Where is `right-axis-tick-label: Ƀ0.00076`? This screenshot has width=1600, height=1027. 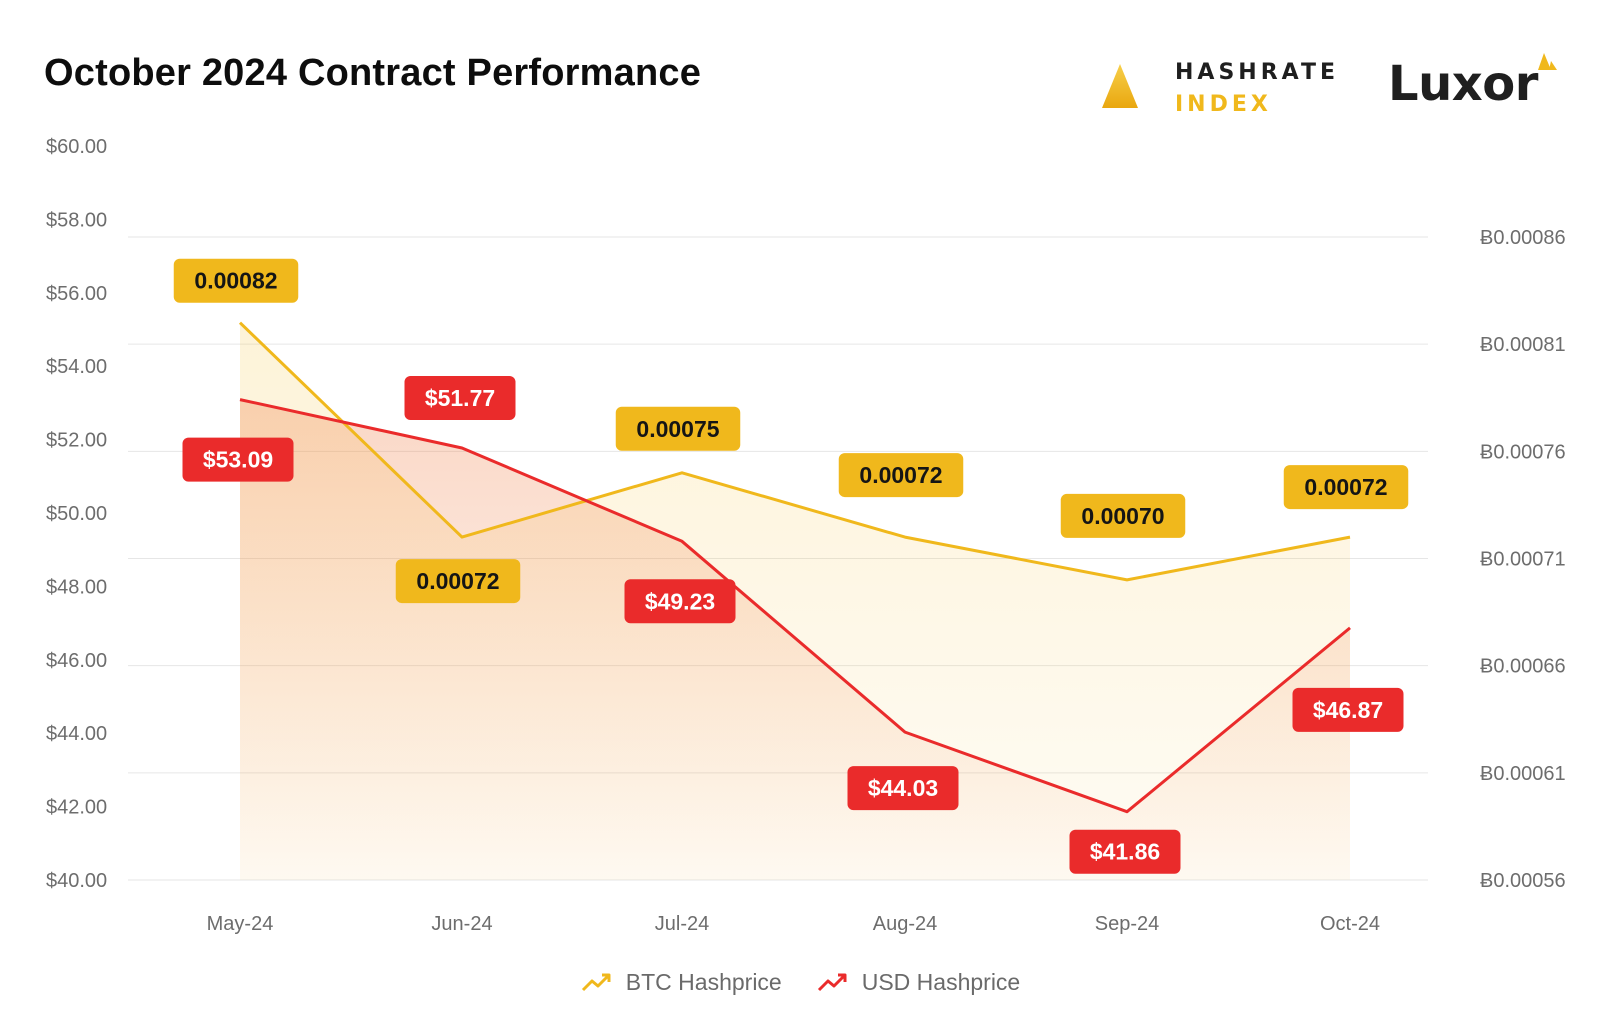 right-axis-tick-label: Ƀ0.00076 is located at coordinates (1523, 452).